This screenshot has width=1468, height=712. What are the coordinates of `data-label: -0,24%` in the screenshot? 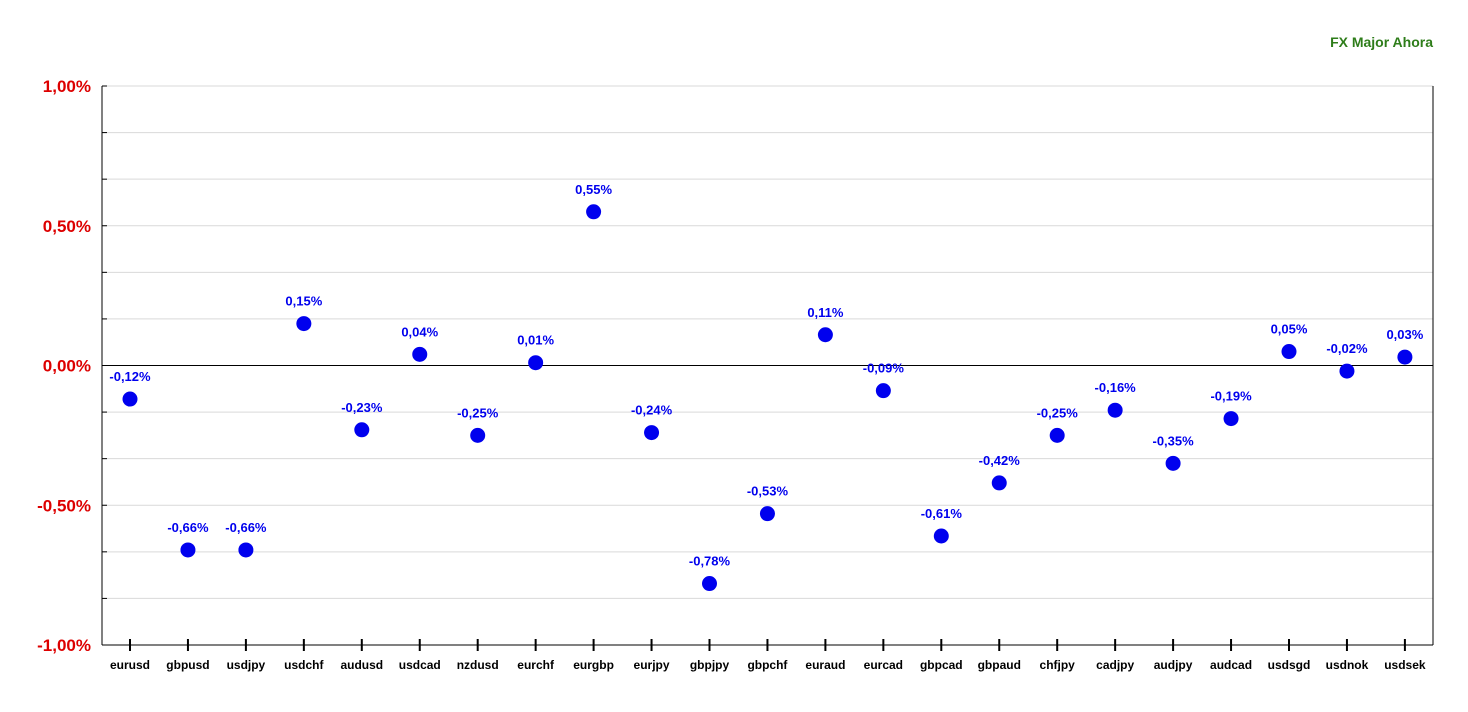 It's located at (652, 410).